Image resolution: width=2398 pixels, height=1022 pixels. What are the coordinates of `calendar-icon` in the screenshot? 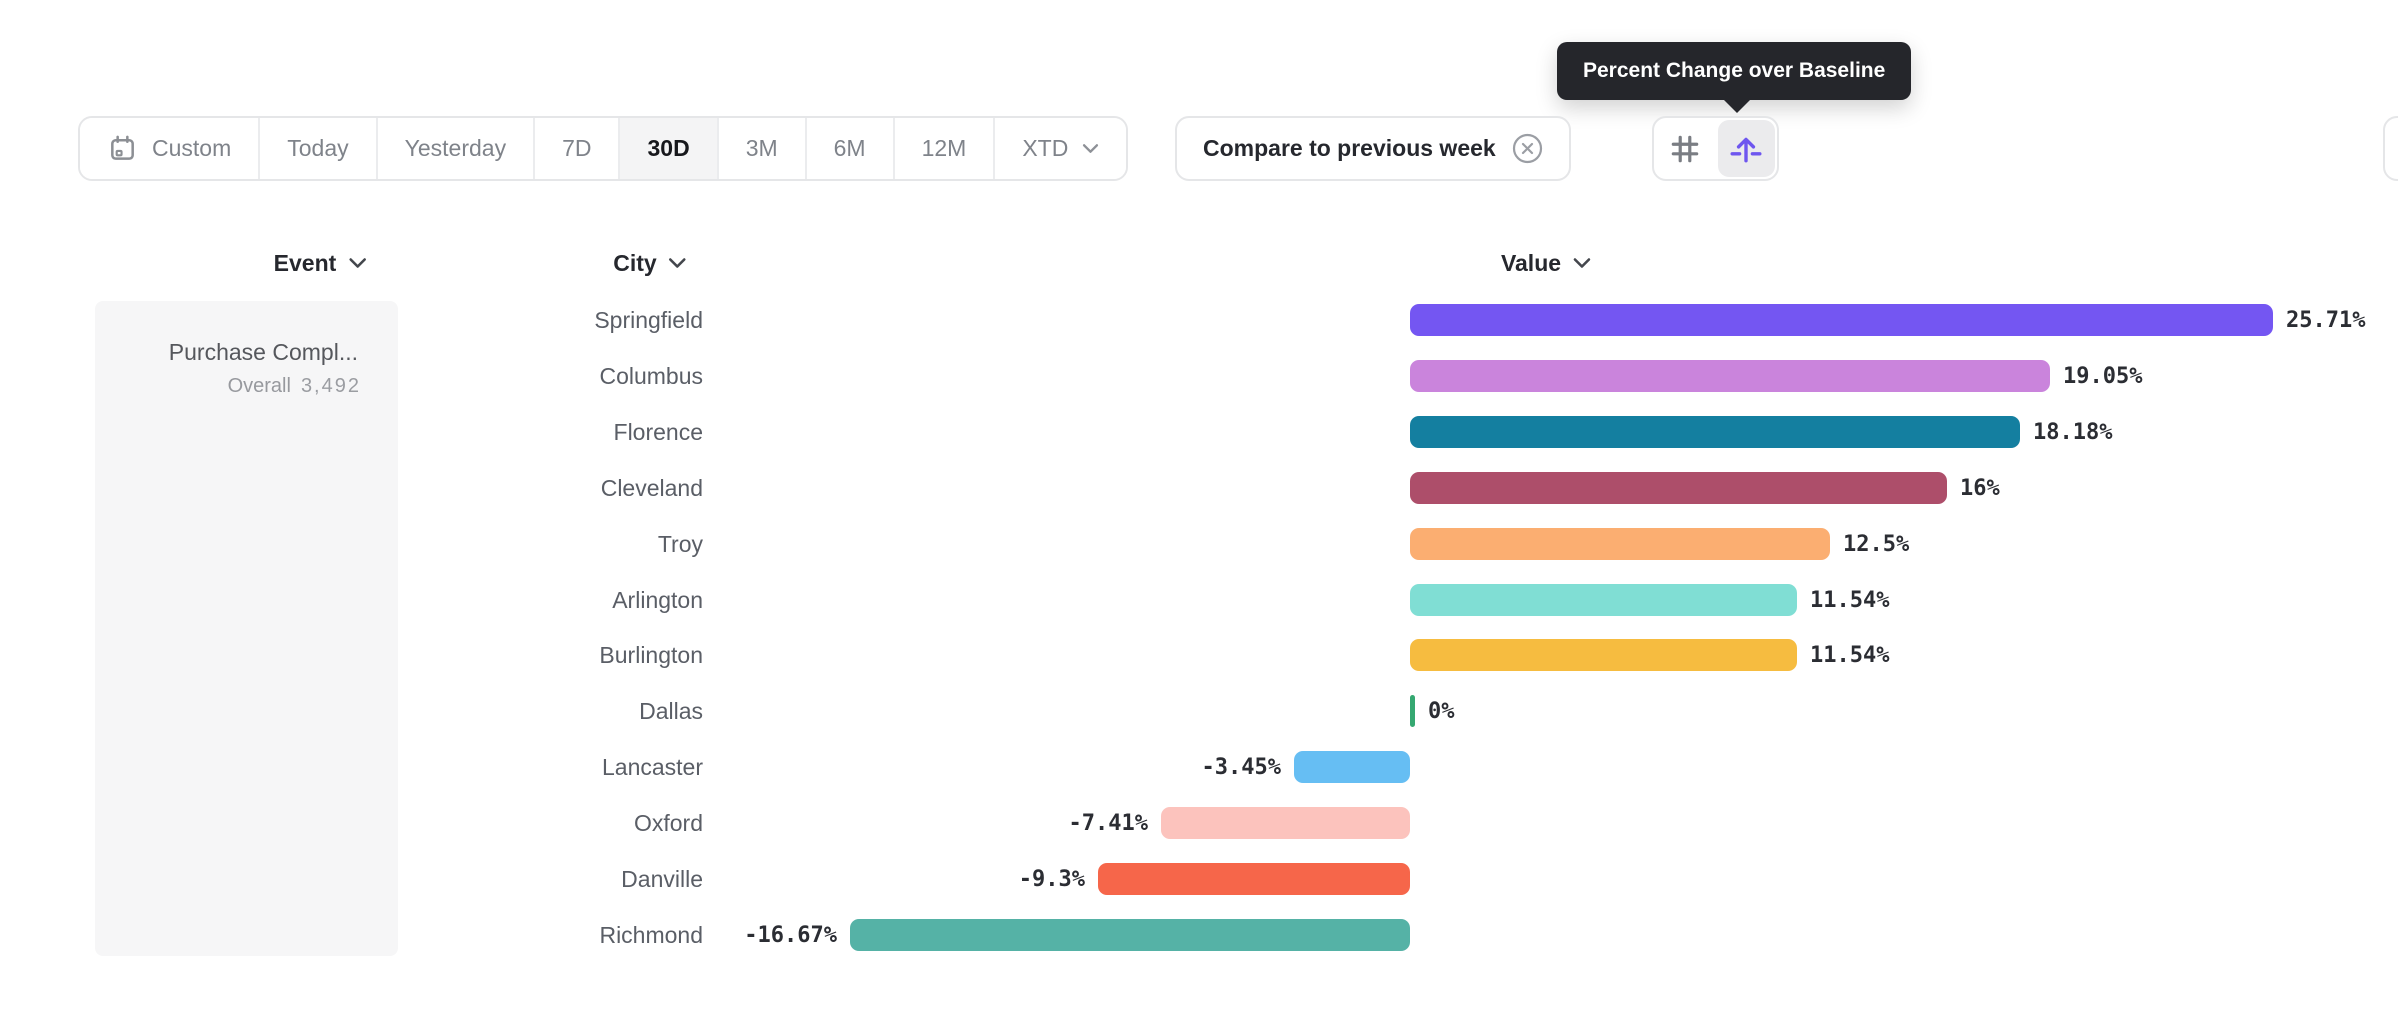 It's located at (122, 148).